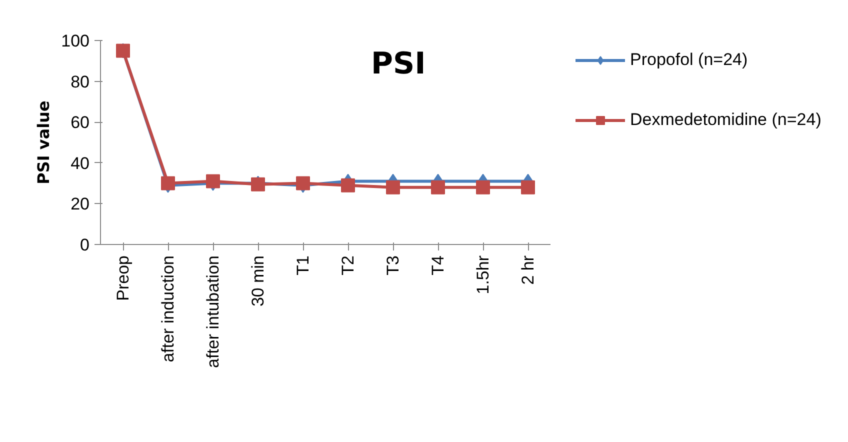 The image size is (848, 442). What do you see at coordinates (44, 142) in the screenshot?
I see `y-axis-title: PSI value` at bounding box center [44, 142].